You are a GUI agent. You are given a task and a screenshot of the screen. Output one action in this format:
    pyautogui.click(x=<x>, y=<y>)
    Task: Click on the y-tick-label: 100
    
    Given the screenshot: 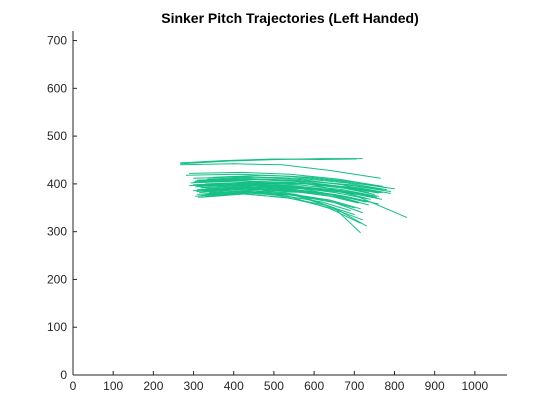 What is the action you would take?
    pyautogui.click(x=57, y=327)
    